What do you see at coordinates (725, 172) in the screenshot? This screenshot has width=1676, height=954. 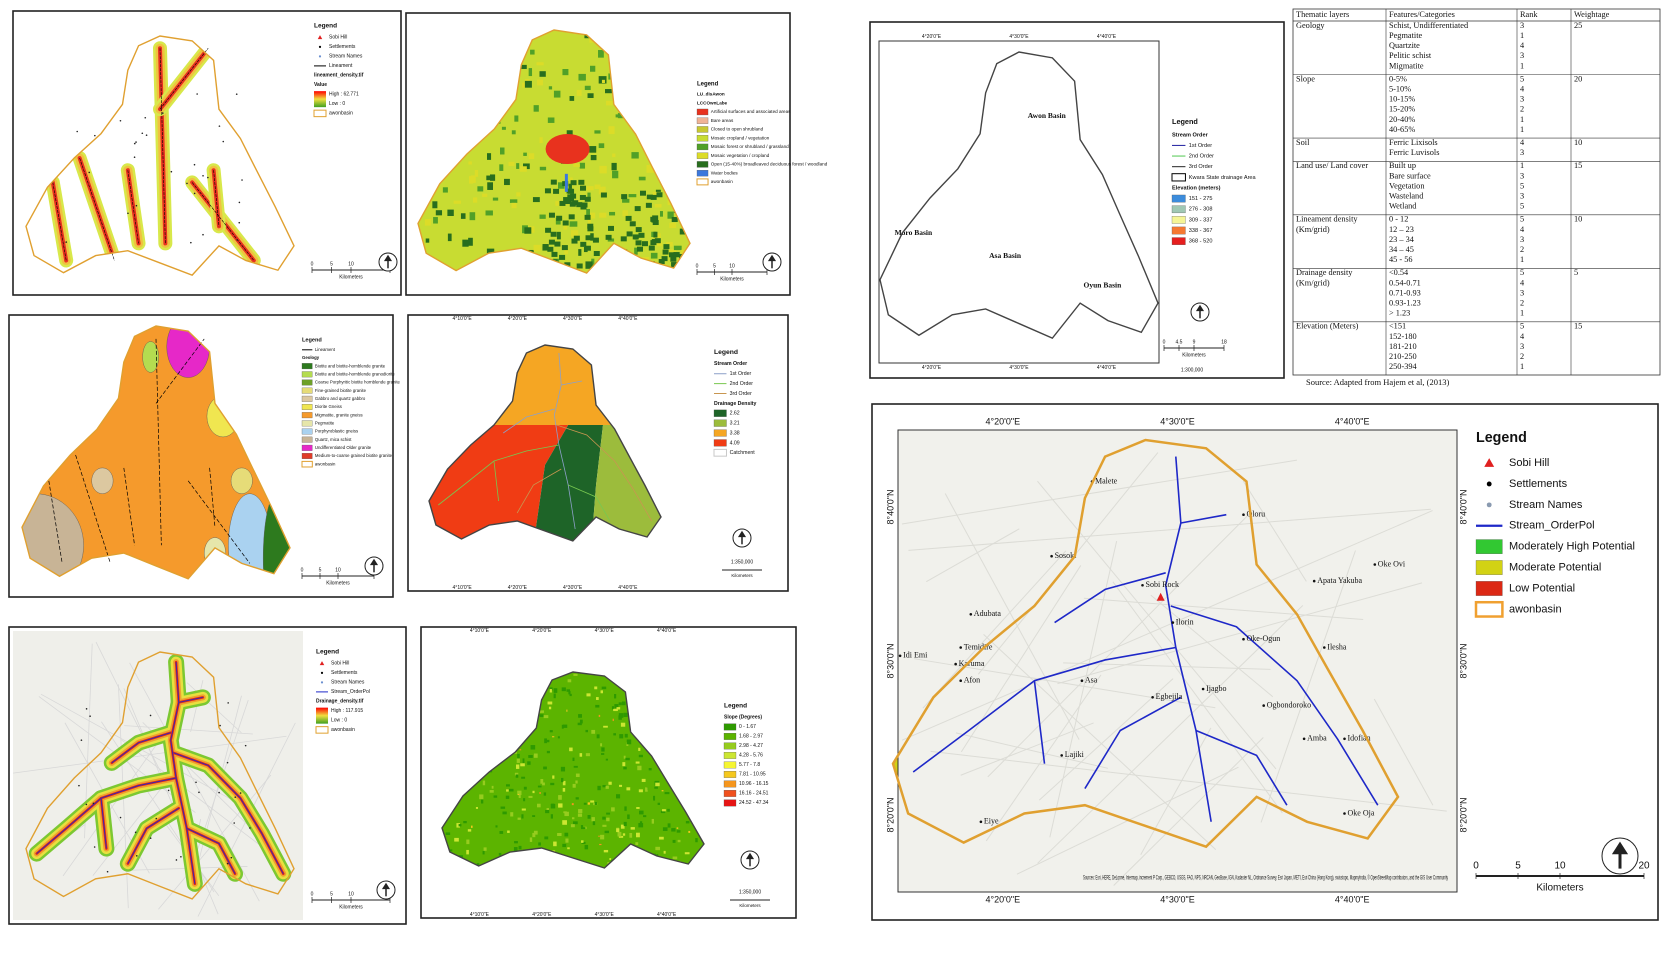 I see `legend-label: Water bodies` at bounding box center [725, 172].